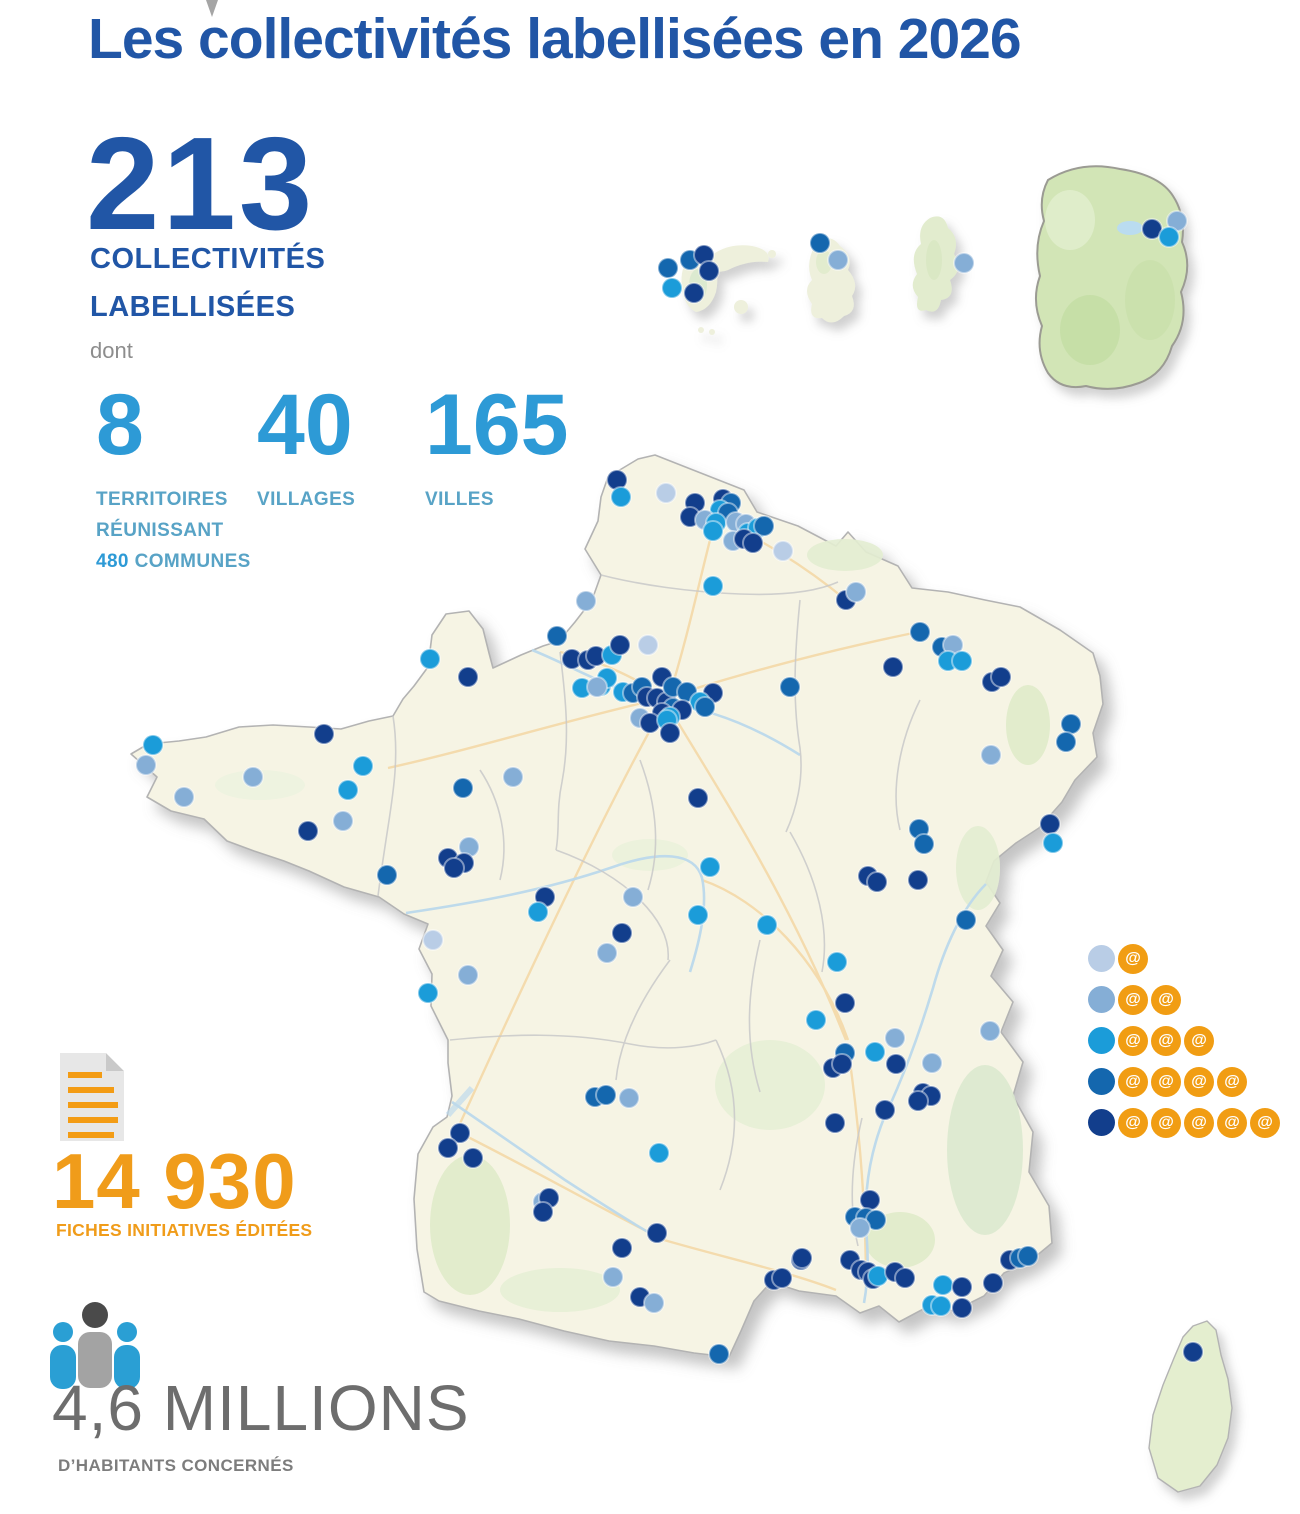 The height and width of the screenshot is (1514, 1300). Describe the element at coordinates (173, 479) in the screenshot. I see `stat-territoires: 8 TERRITOIRES RÉUNISSANT 480 COMMUNES` at that location.